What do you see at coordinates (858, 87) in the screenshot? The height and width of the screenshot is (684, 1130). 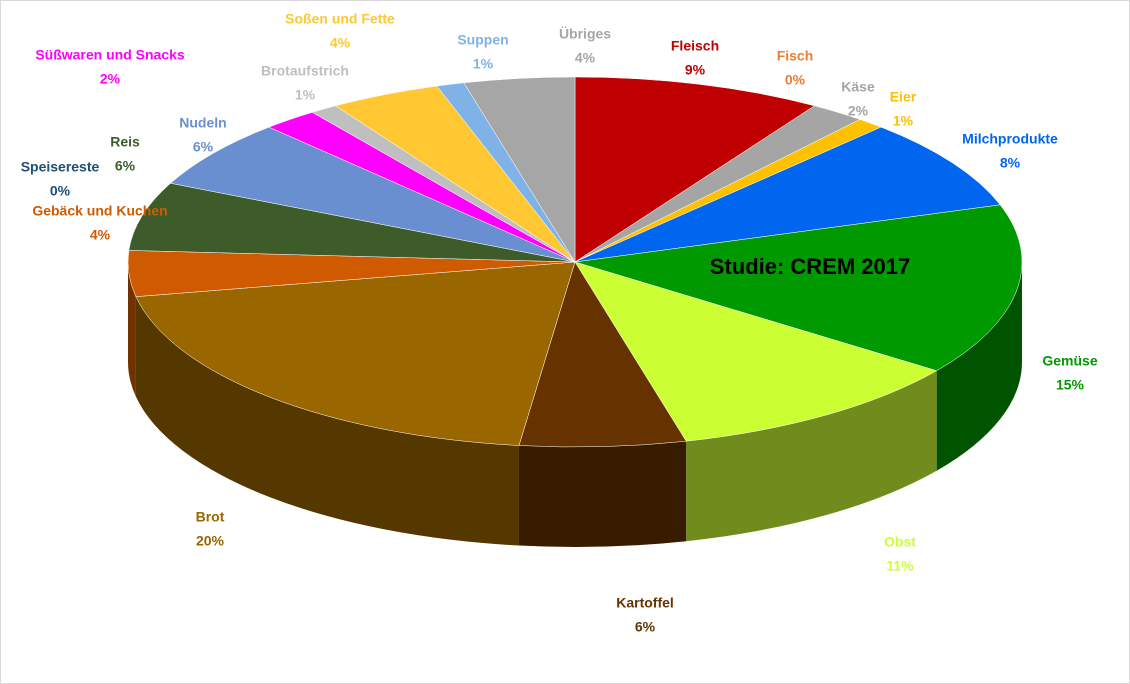 I see `slice-label: Käse` at bounding box center [858, 87].